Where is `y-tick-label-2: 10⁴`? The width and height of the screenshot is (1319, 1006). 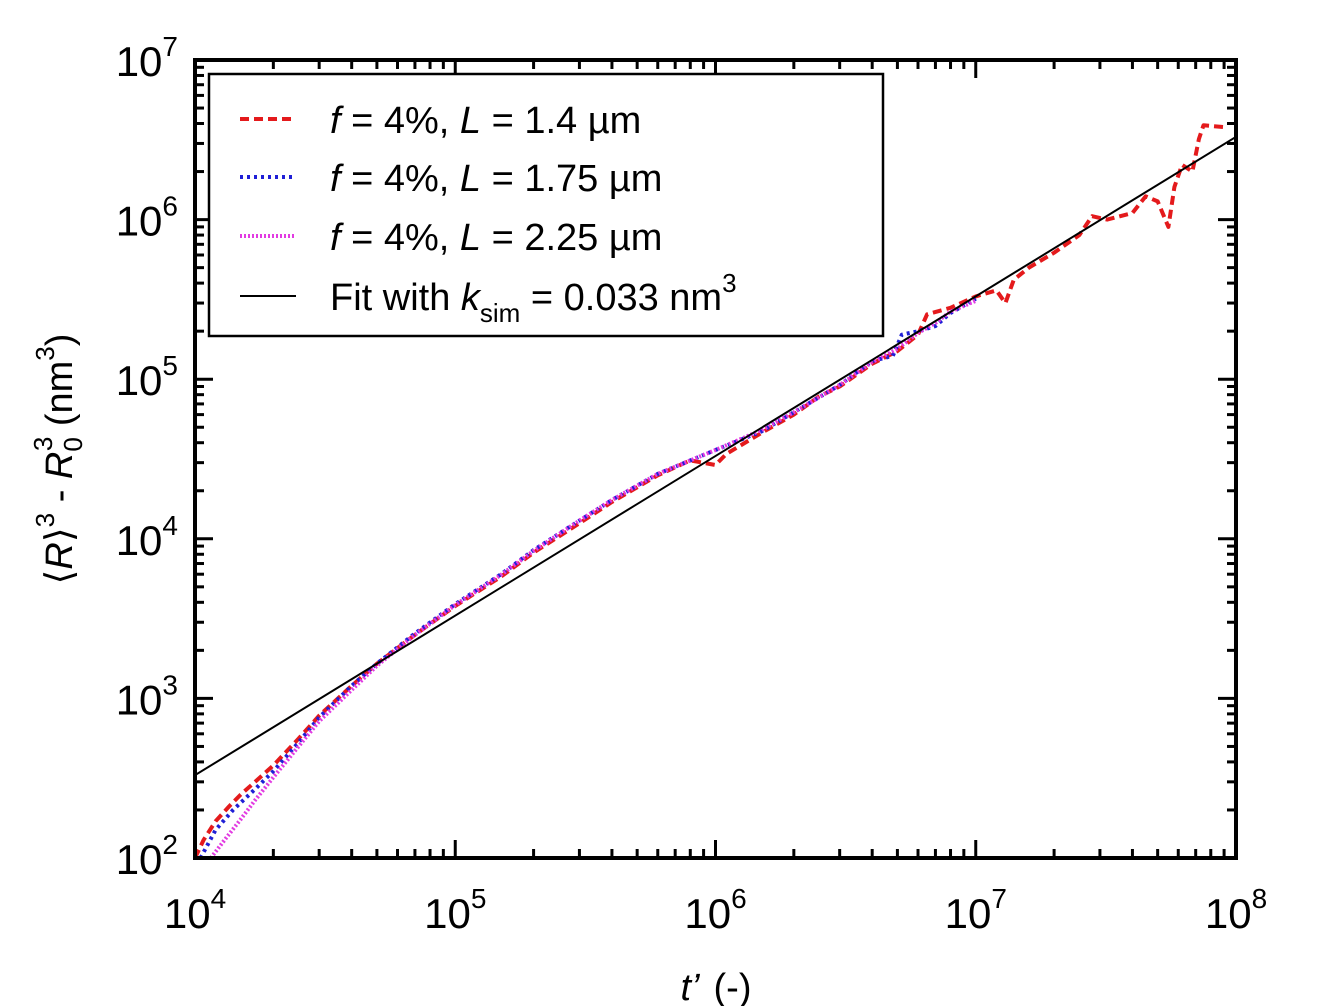
y-tick-label-2: 10⁴ is located at coordinates (147, 537).